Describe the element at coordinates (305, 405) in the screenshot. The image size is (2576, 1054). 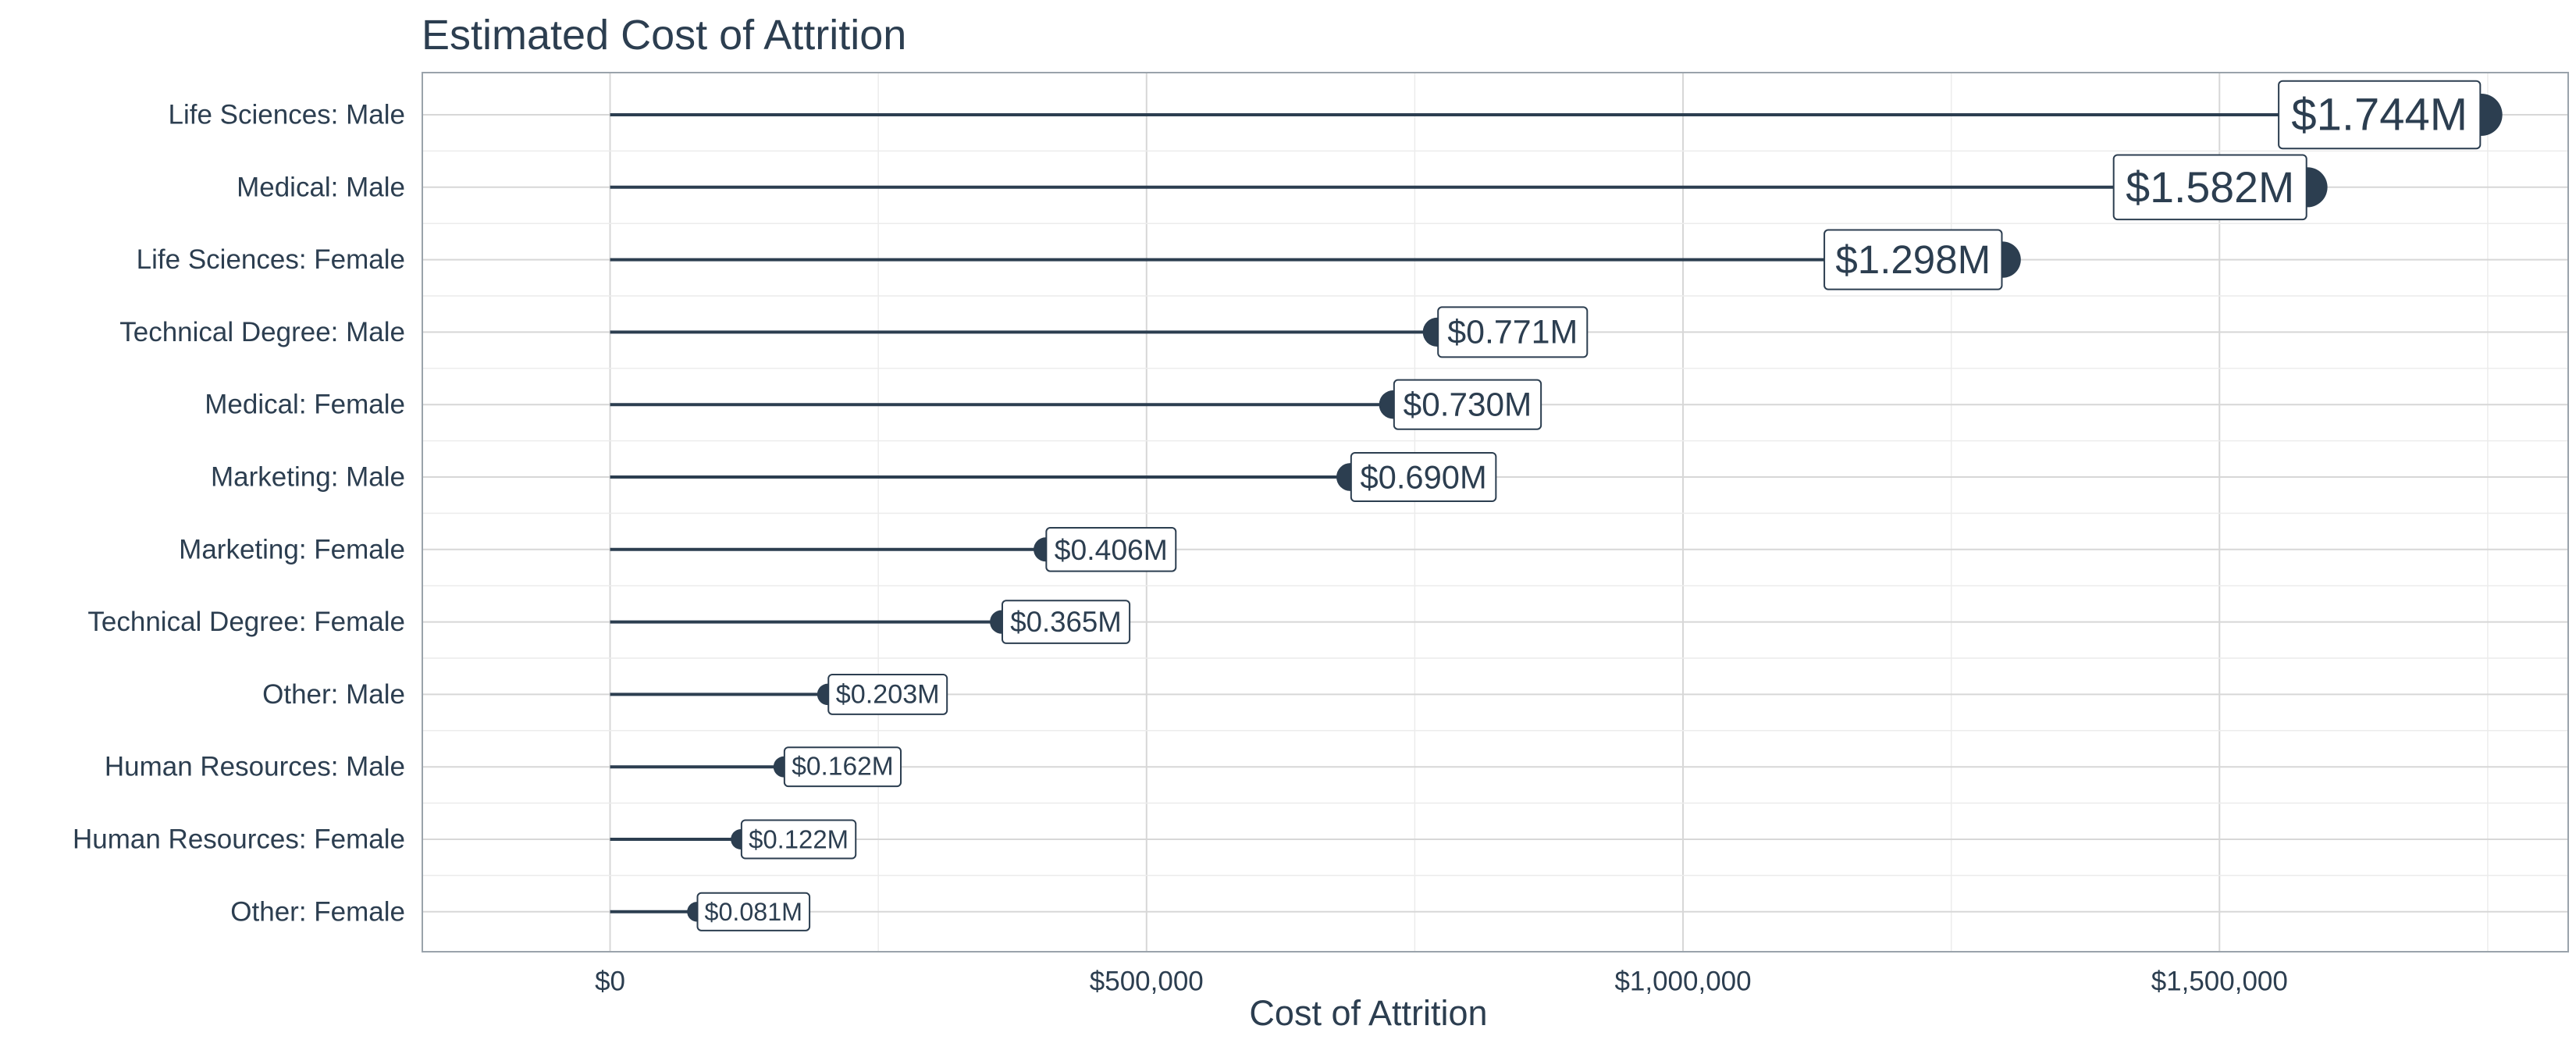
I see `y-tick-label: Medical: Female` at that location.